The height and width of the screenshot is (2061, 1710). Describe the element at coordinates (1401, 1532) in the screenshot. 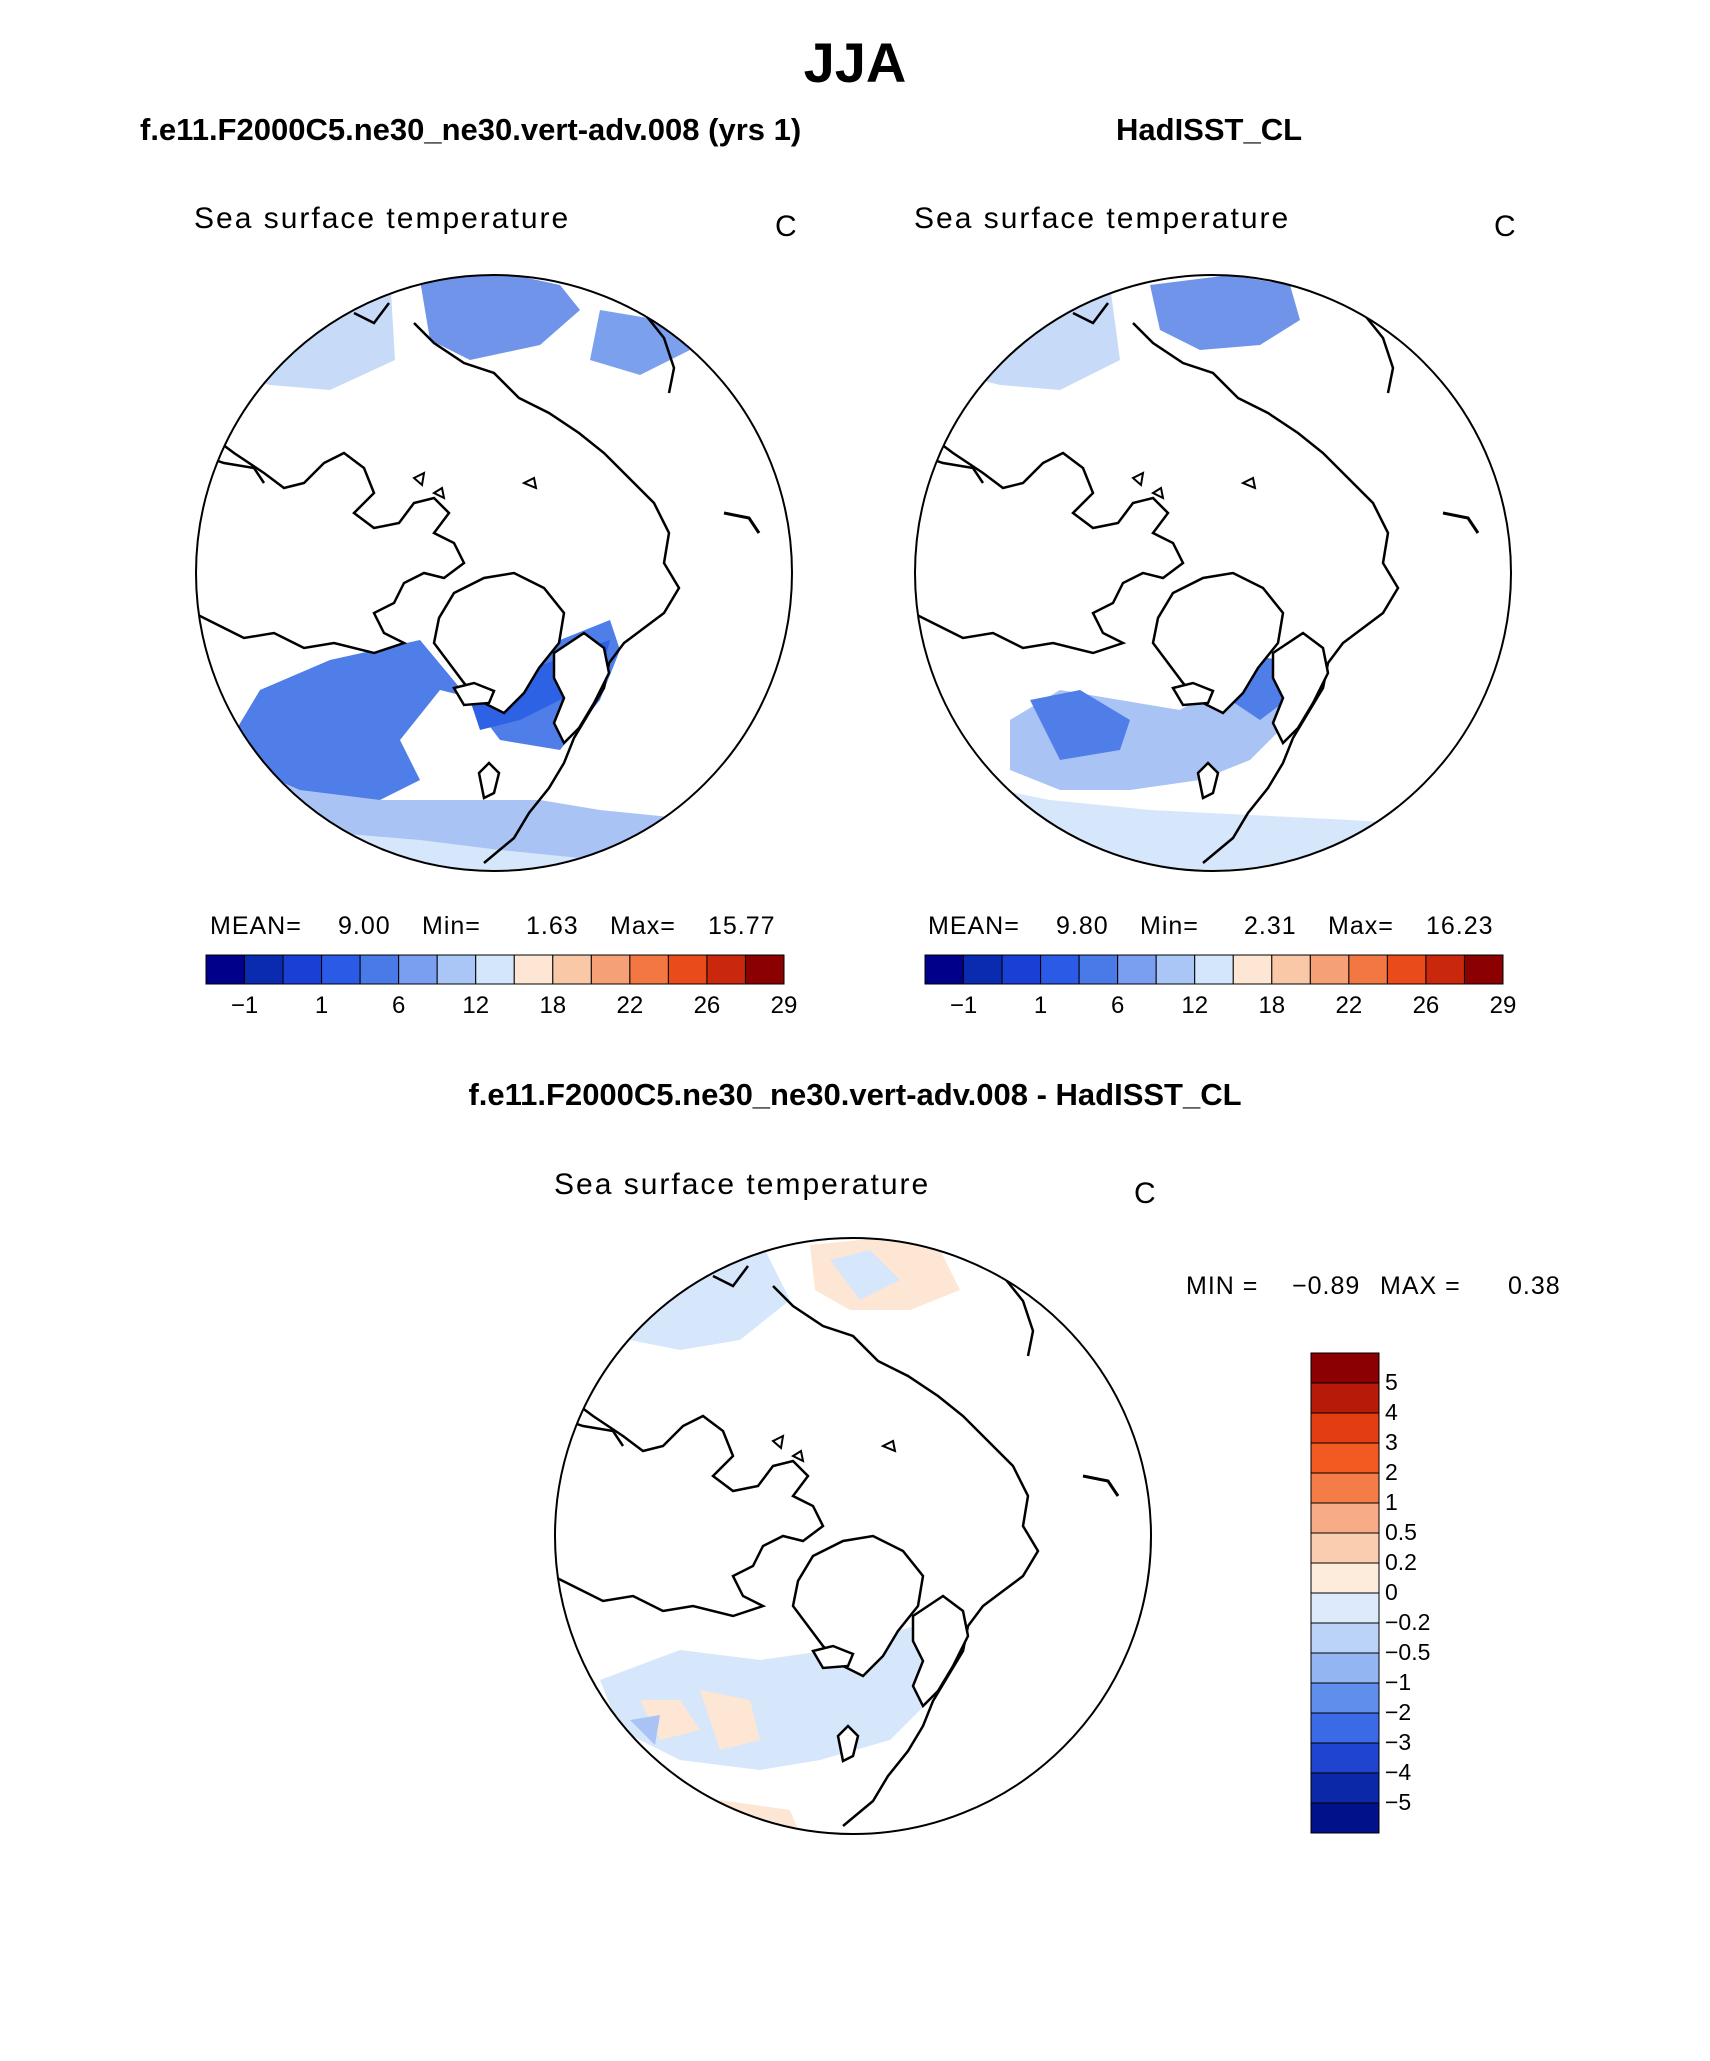

I see `panel-3-colorbar-tick-label: 0.5` at that location.